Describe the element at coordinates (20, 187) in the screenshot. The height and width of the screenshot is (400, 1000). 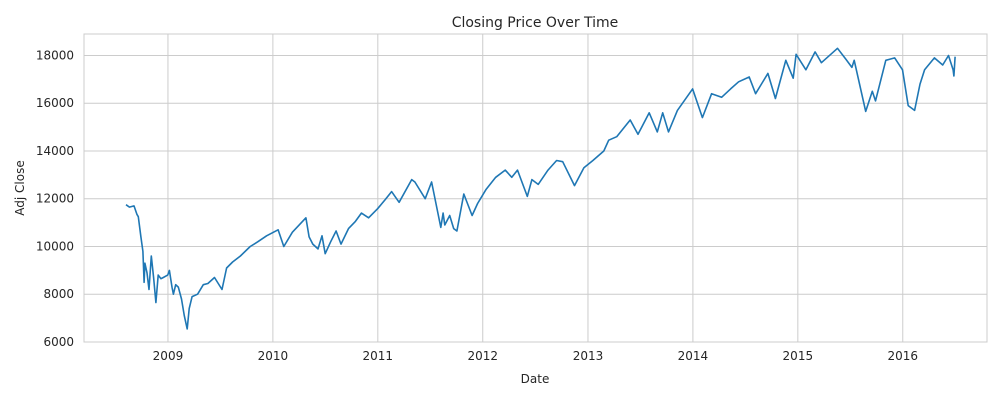
I see `y-axis-label: Adj Close` at that location.